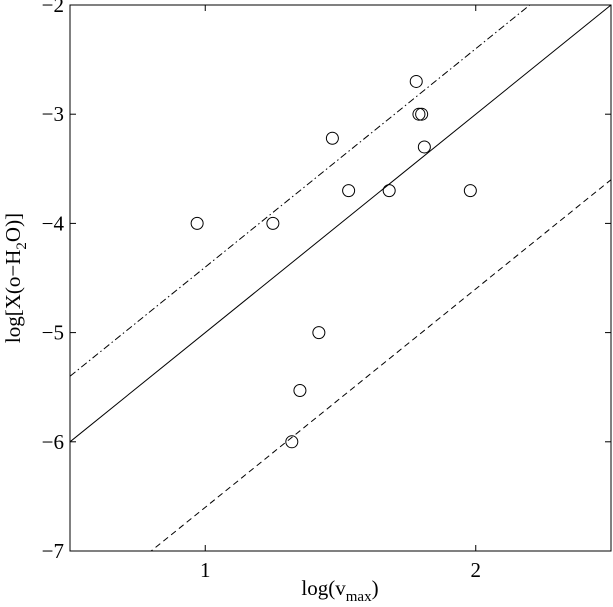  Describe the element at coordinates (53, 551) in the screenshot. I see `y-tick-label: −7` at that location.